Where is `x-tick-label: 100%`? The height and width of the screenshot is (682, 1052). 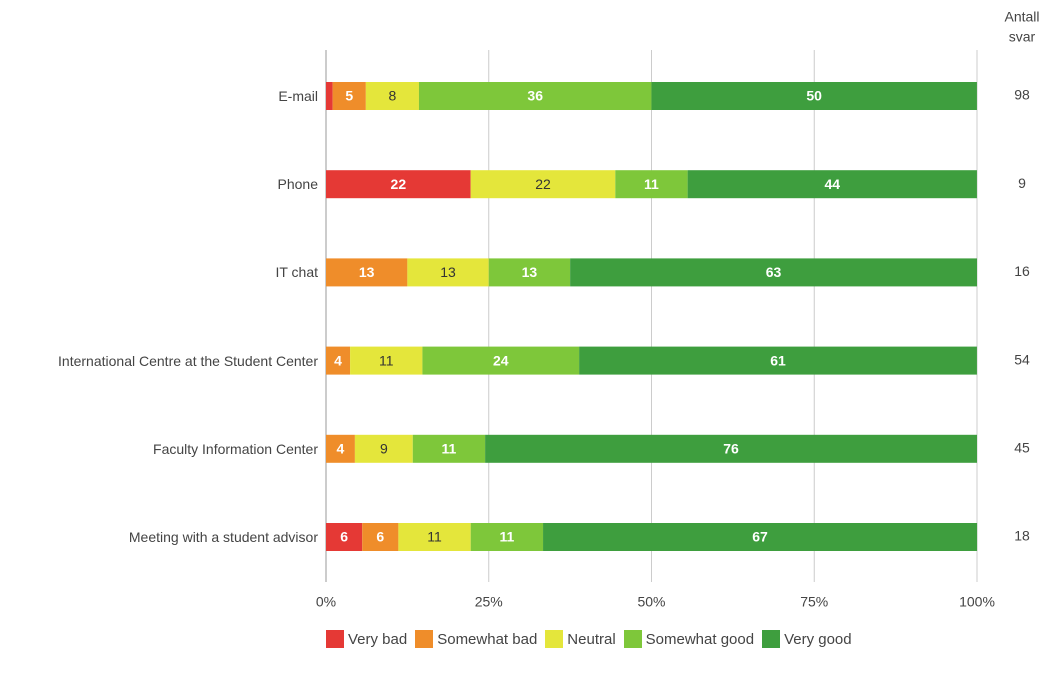 x-tick-label: 100% is located at coordinates (977, 602).